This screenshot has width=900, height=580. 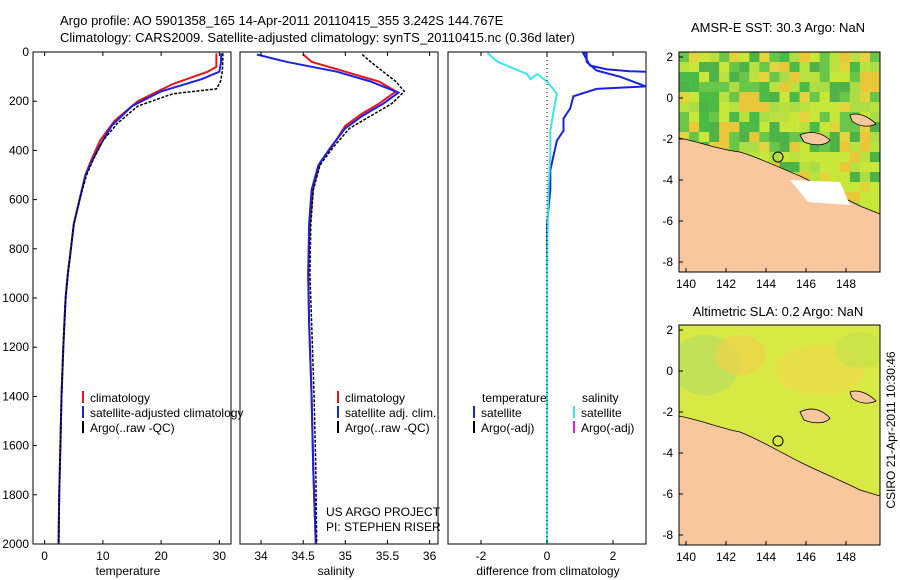 What do you see at coordinates (863, 120) in the screenshot?
I see `sst-map-island` at bounding box center [863, 120].